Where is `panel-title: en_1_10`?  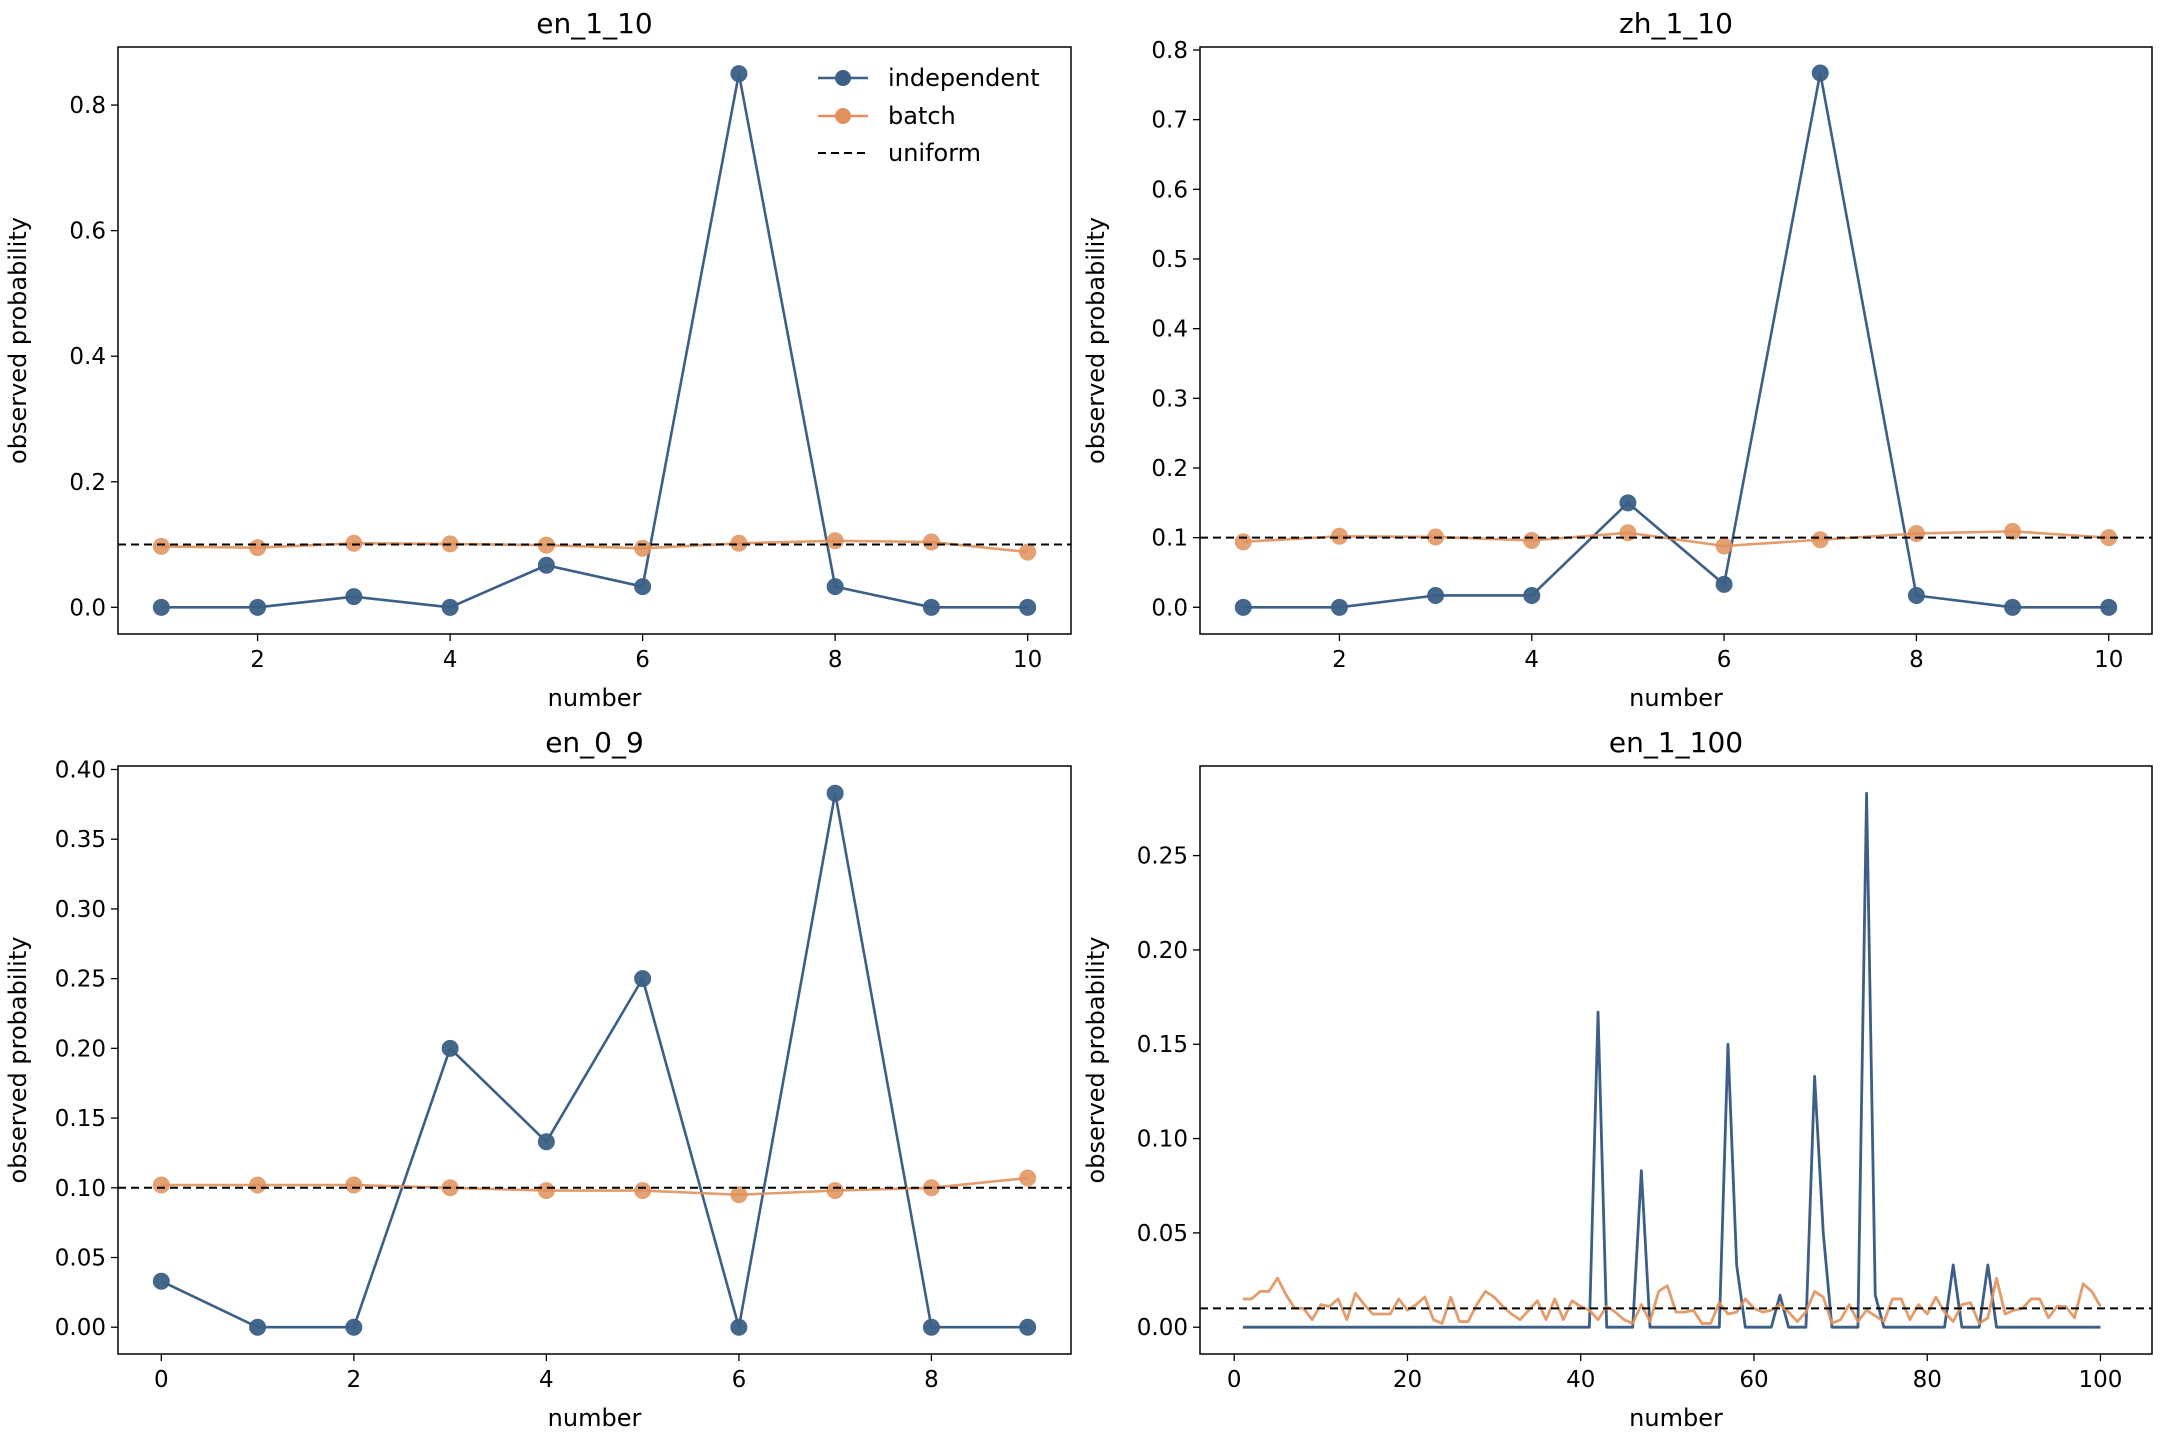 panel-title: en_1_10 is located at coordinates (594, 23).